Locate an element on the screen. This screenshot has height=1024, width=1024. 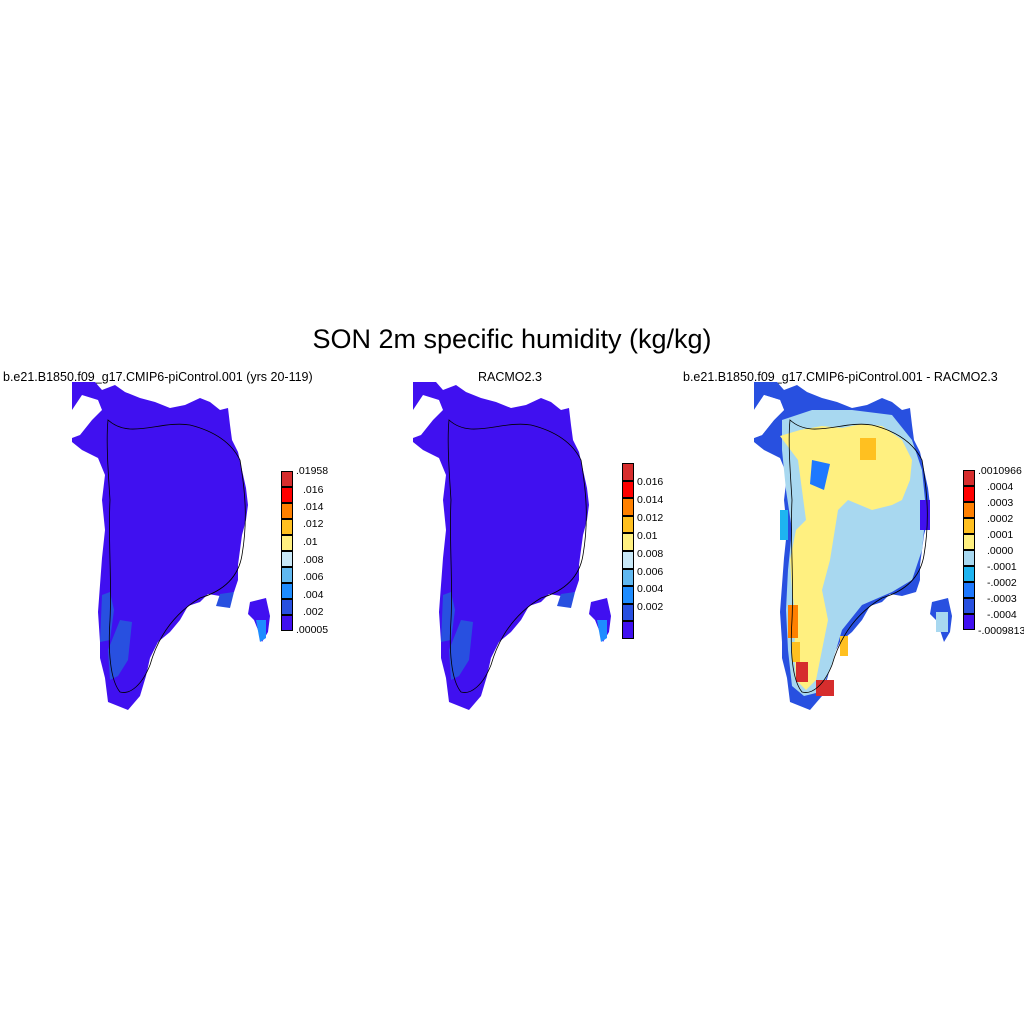
panel-3-colorbar-label: .0010966 is located at coordinates (1000, 471).